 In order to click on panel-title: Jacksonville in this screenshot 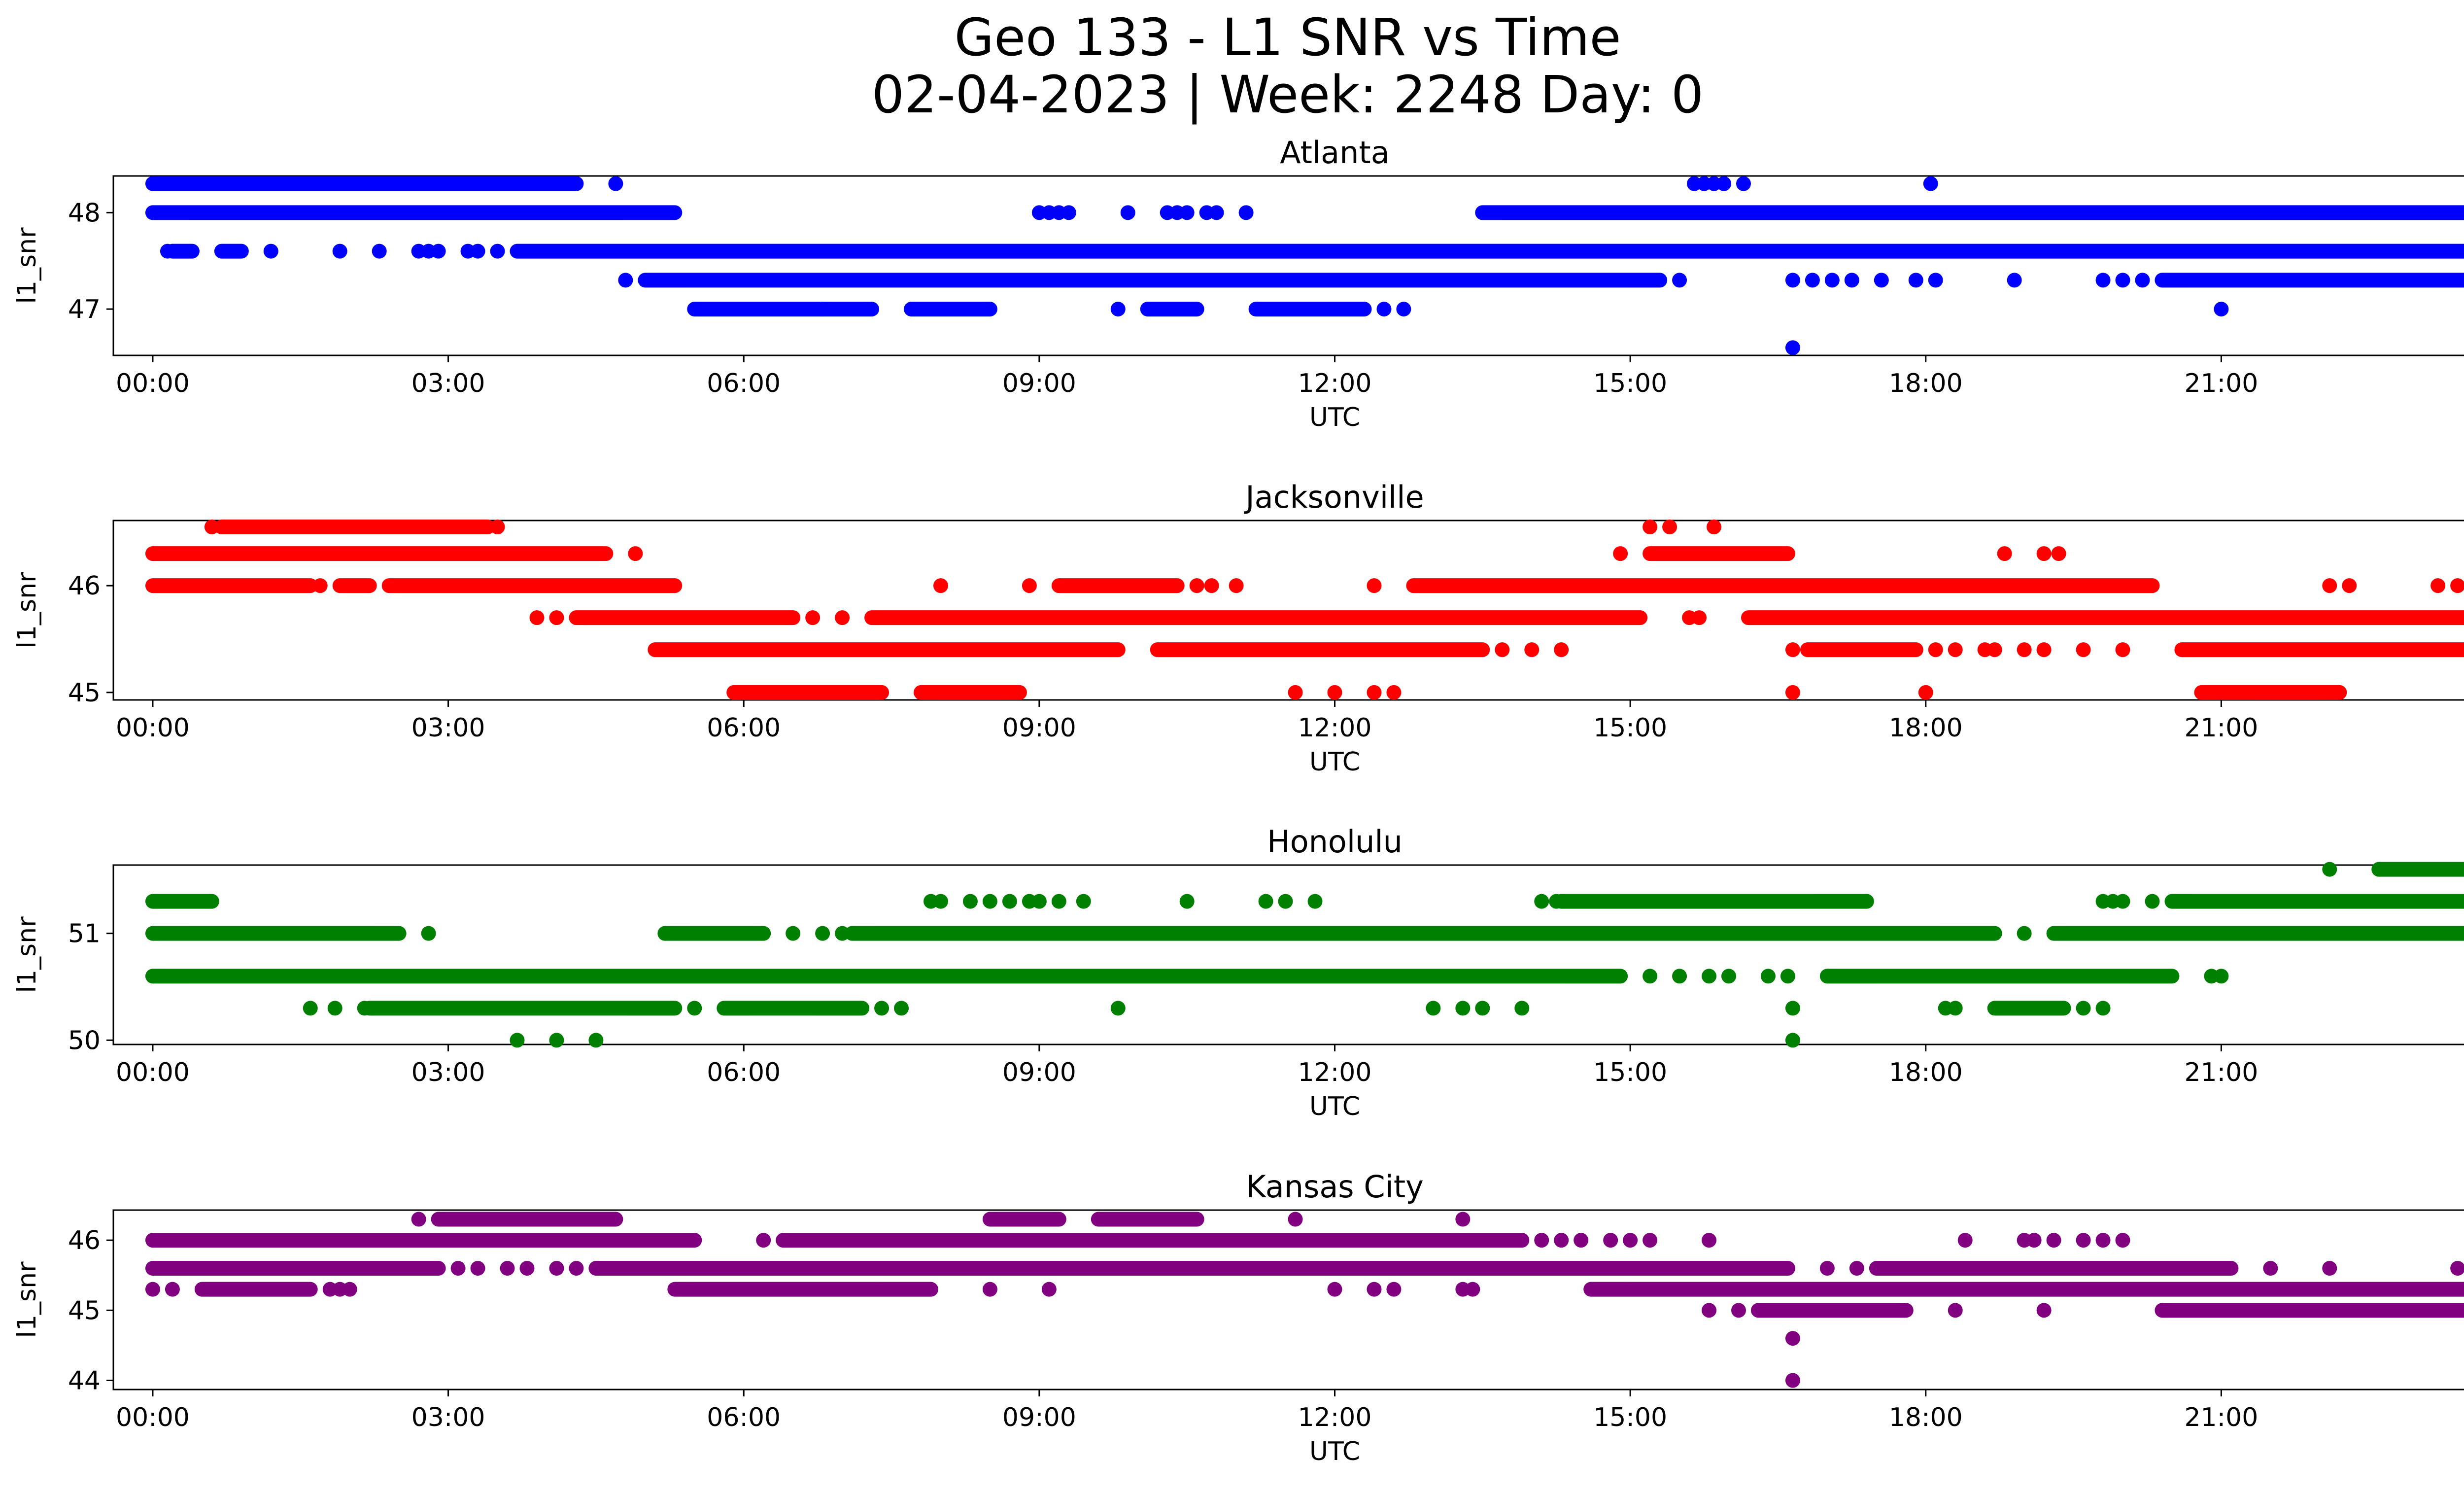, I will do `click(1333, 497)`.